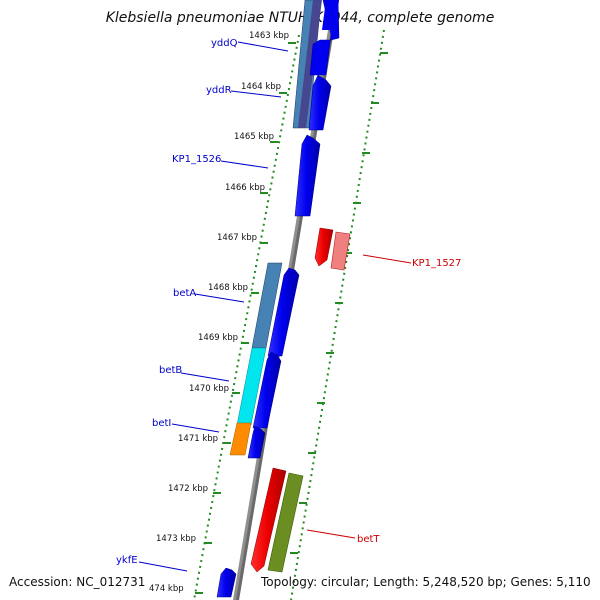 The width and height of the screenshot is (600, 600). Describe the element at coordinates (285, 522) in the screenshot. I see `cog-block-betT` at that location.